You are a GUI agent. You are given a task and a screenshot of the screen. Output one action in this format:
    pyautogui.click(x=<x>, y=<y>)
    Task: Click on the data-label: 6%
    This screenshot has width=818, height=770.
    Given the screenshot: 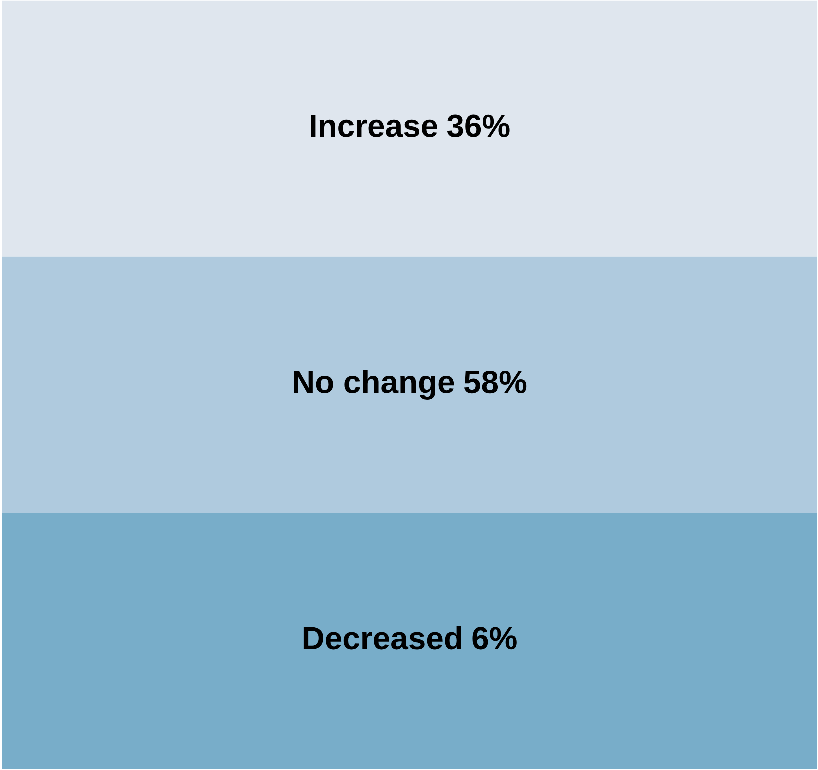 What is the action you would take?
    pyautogui.click(x=494, y=638)
    